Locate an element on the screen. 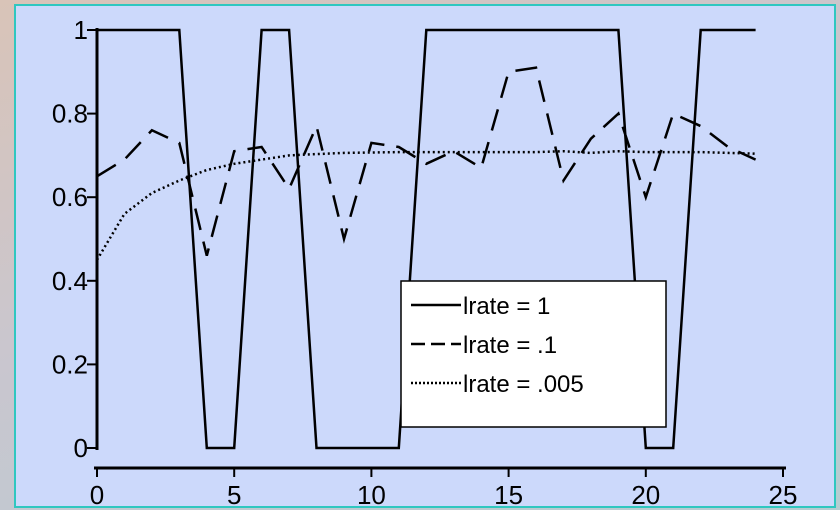 The width and height of the screenshot is (840, 510). x-tick-label: 0 is located at coordinates (97, 495).